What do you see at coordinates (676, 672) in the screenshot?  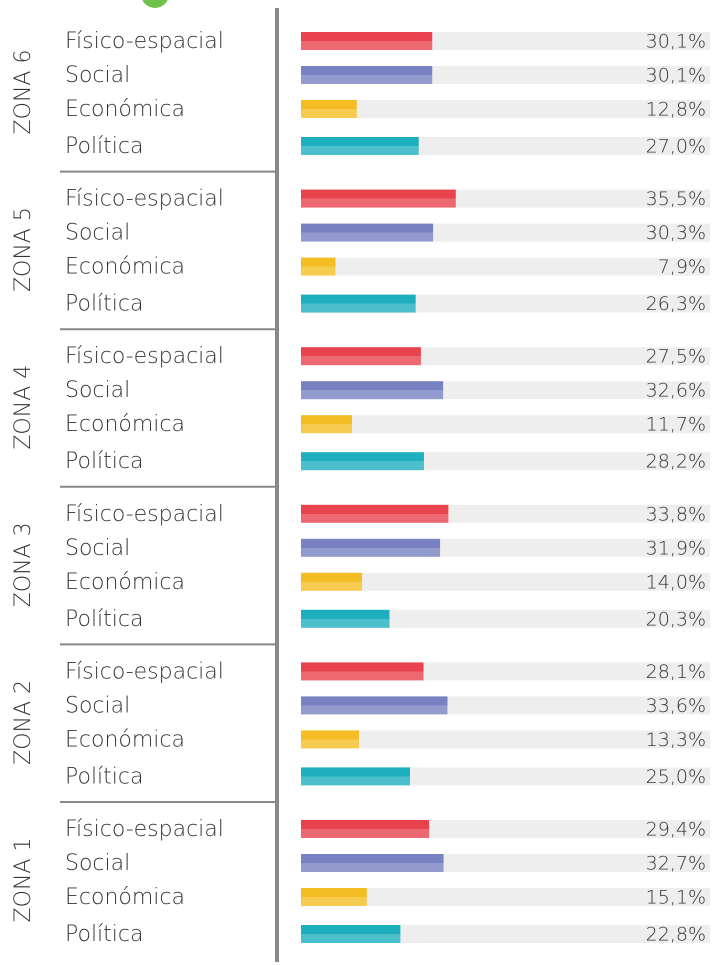 I see `value-label: 28,1%` at bounding box center [676, 672].